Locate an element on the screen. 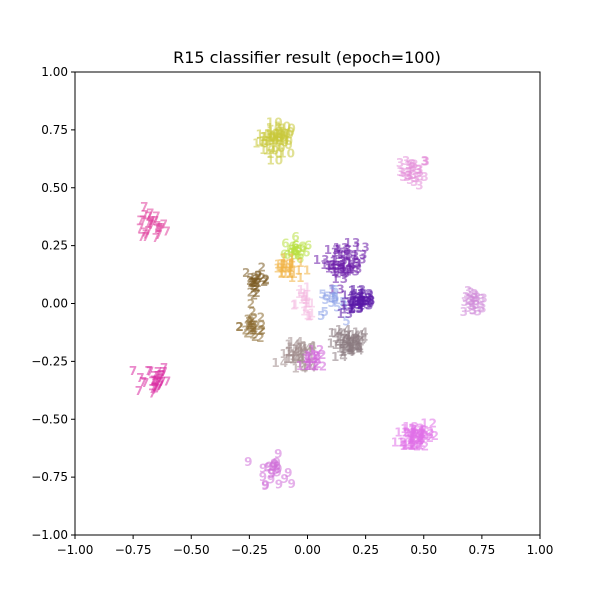 The height and width of the screenshot is (600, 600). x-axis: −1.00 −0.75 −0.50 −0.25 0.00 0.25 0.50 0.75 1.00 is located at coordinates (305, 546).